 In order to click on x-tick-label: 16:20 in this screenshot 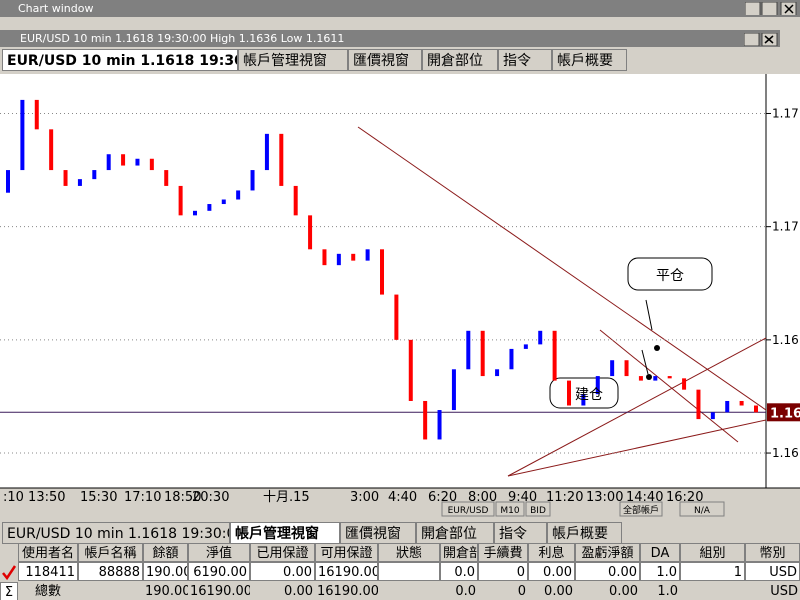, I will do `click(684, 497)`.